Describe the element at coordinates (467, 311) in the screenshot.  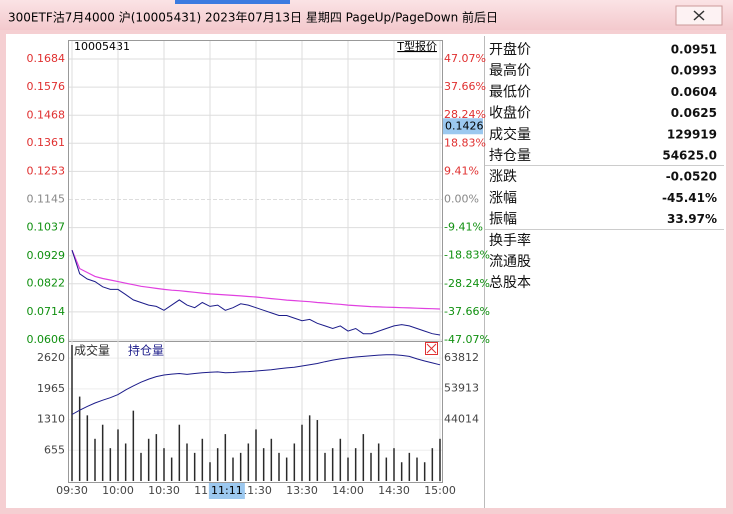
I see `y2-tick-label: -37.66%` at that location.